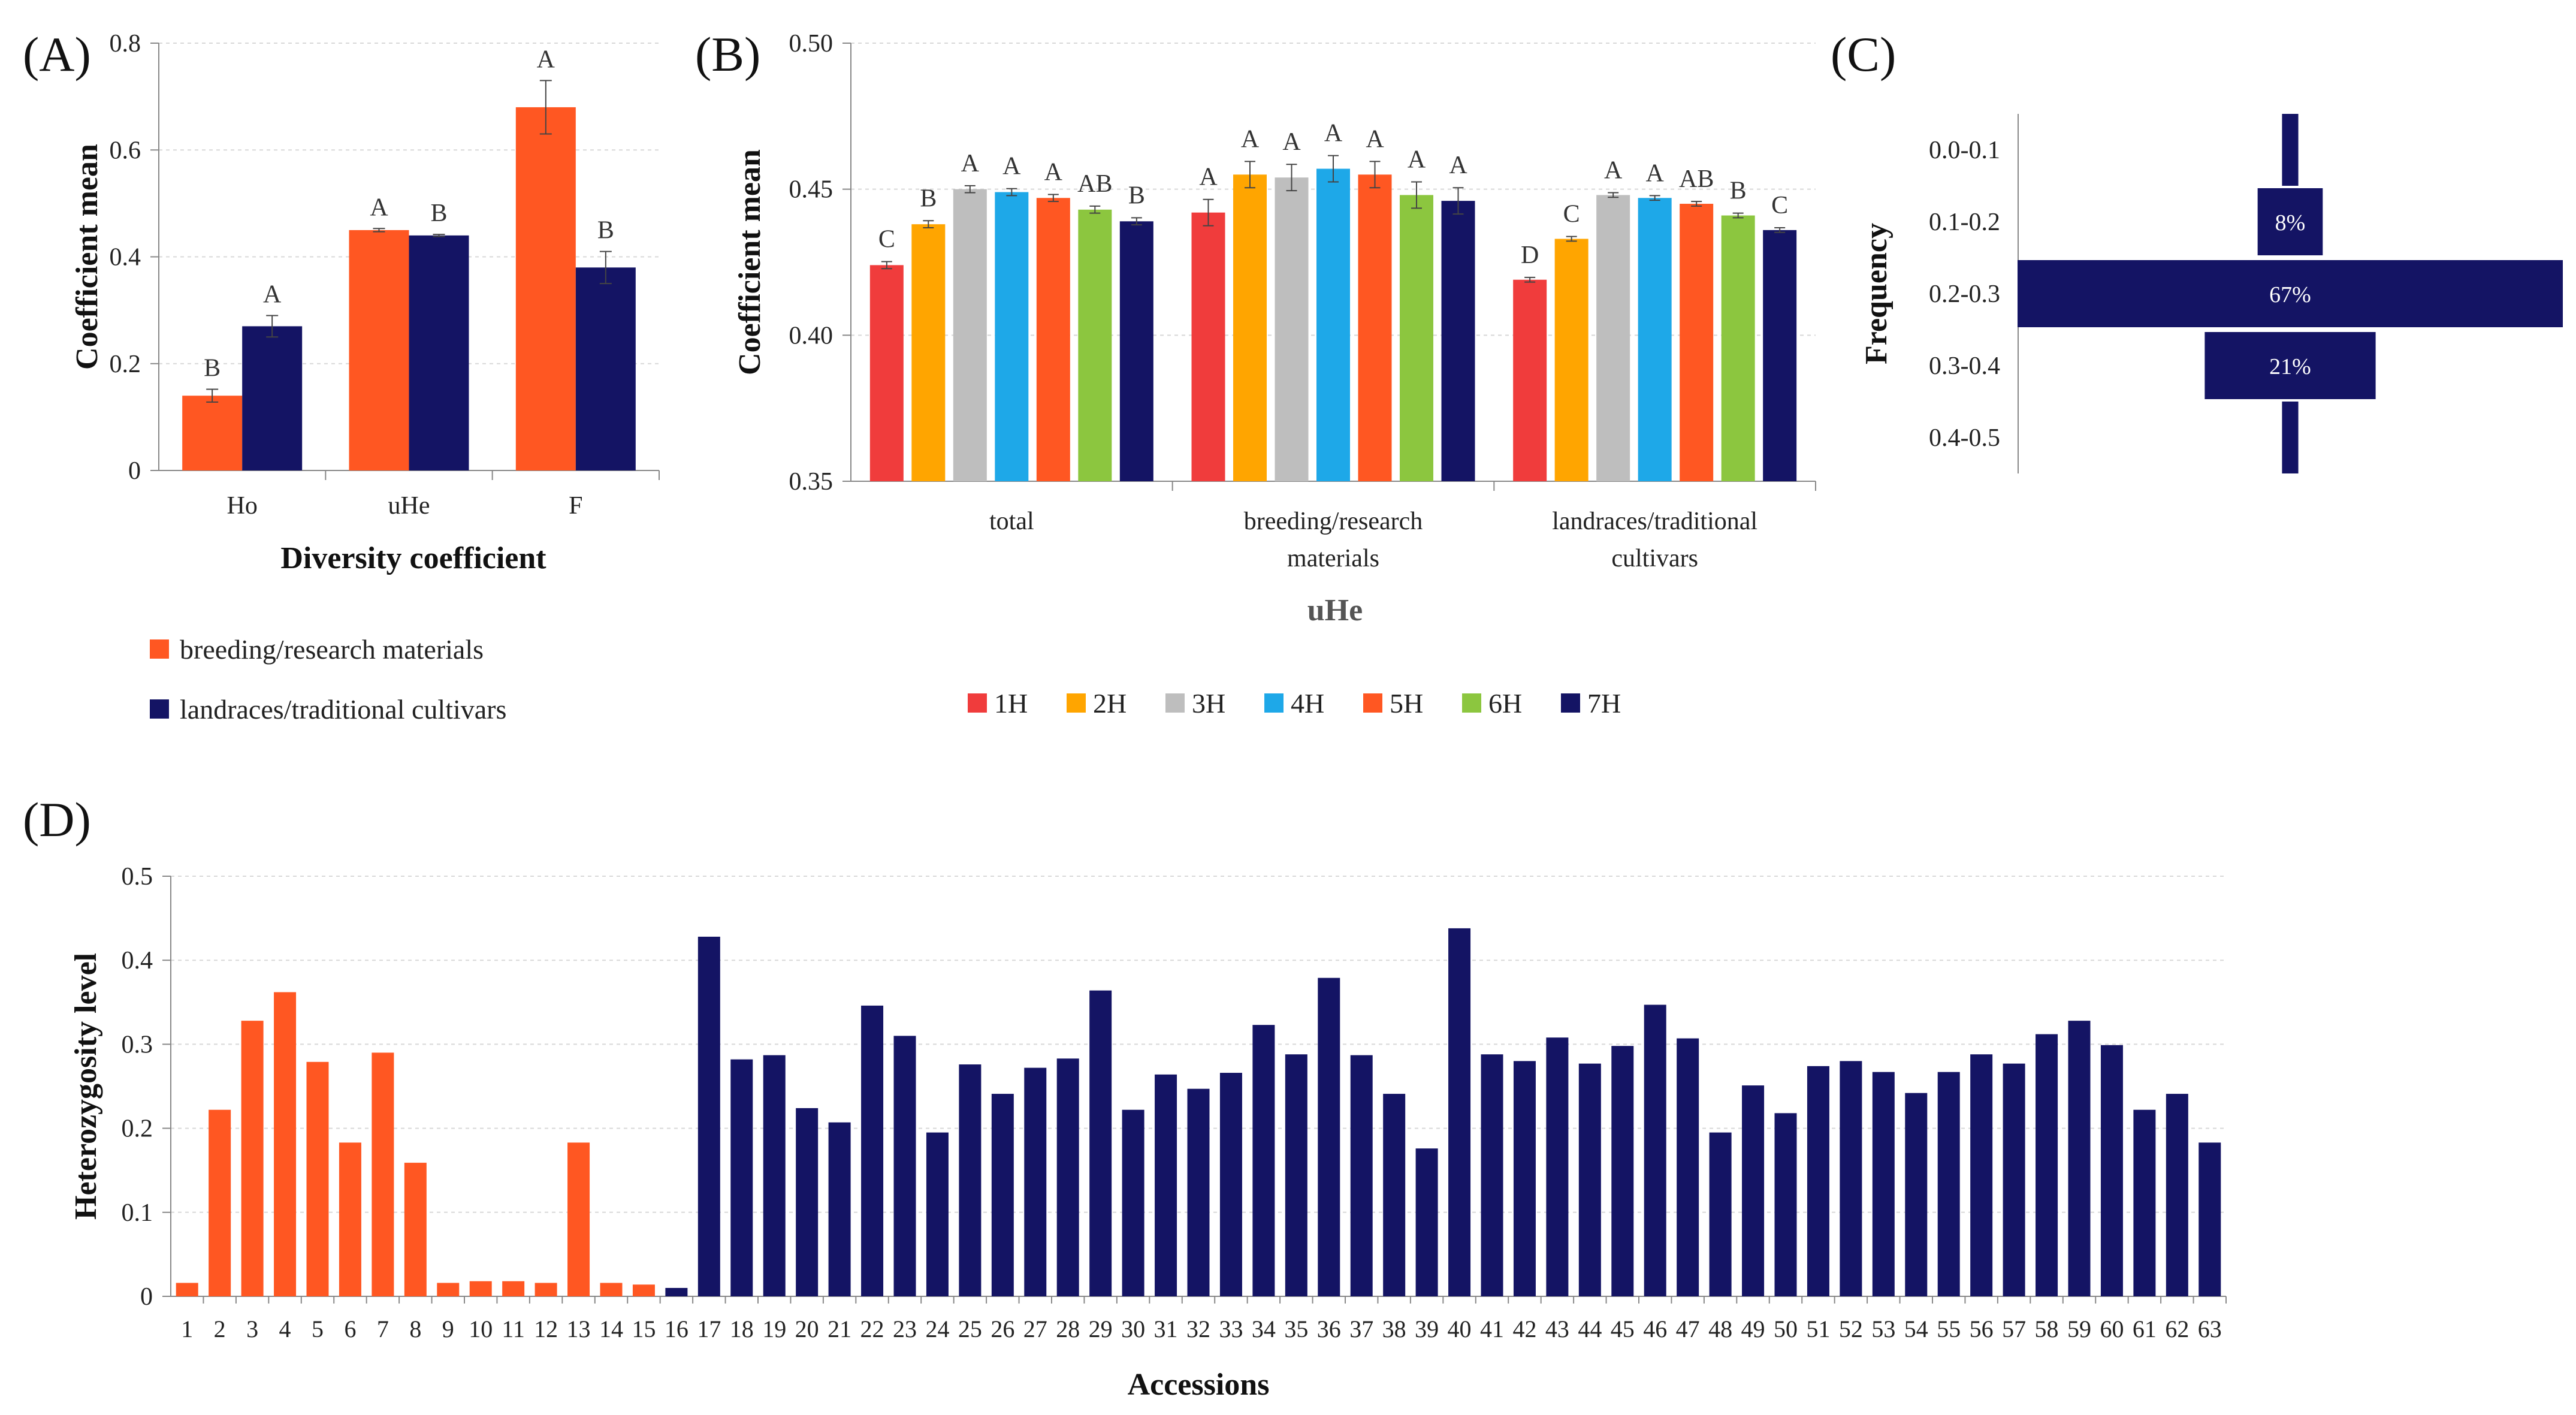 Image resolution: width=2576 pixels, height=1415 pixels. What do you see at coordinates (159, 709) in the screenshot?
I see `panel-a-legend-swatch` at bounding box center [159, 709].